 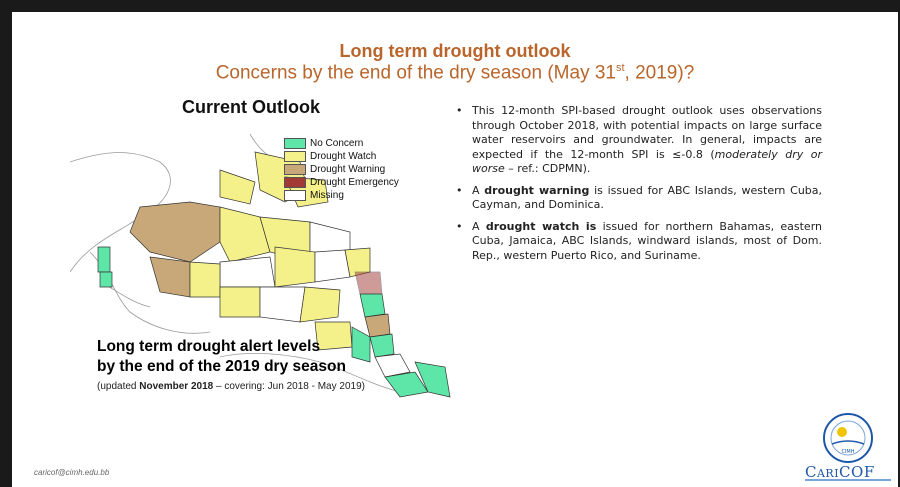 What do you see at coordinates (341, 143) in the screenshot?
I see `legend-item: No Concern` at bounding box center [341, 143].